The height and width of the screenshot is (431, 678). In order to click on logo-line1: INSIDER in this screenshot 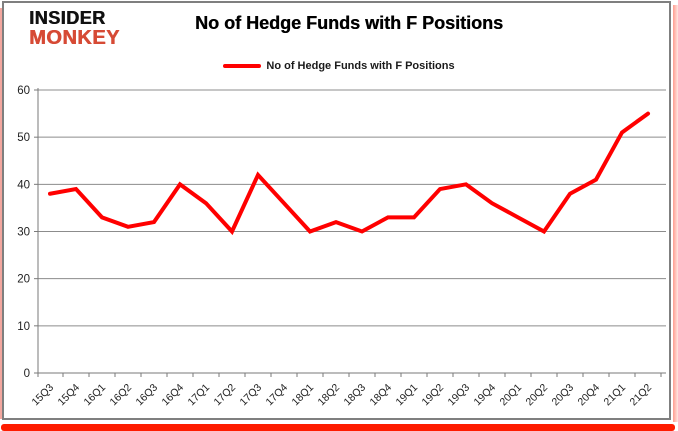, I will do `click(67, 18)`.